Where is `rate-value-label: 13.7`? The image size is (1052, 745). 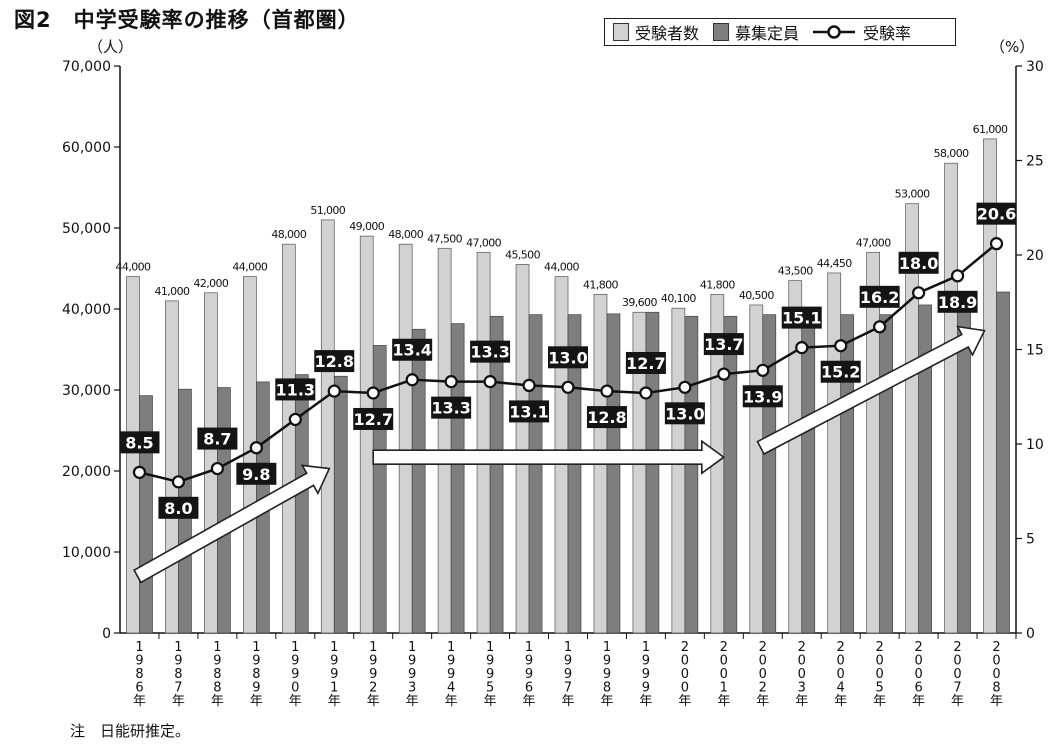 rate-value-label: 13.7 is located at coordinates (723, 344).